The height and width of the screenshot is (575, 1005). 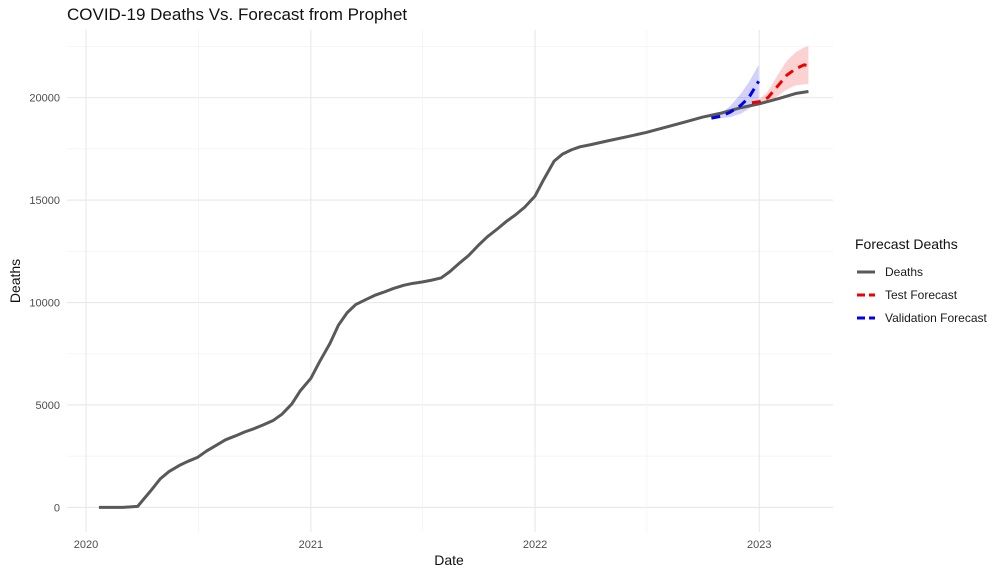 What do you see at coordinates (48, 406) in the screenshot?
I see `y-tick-label: 5000` at bounding box center [48, 406].